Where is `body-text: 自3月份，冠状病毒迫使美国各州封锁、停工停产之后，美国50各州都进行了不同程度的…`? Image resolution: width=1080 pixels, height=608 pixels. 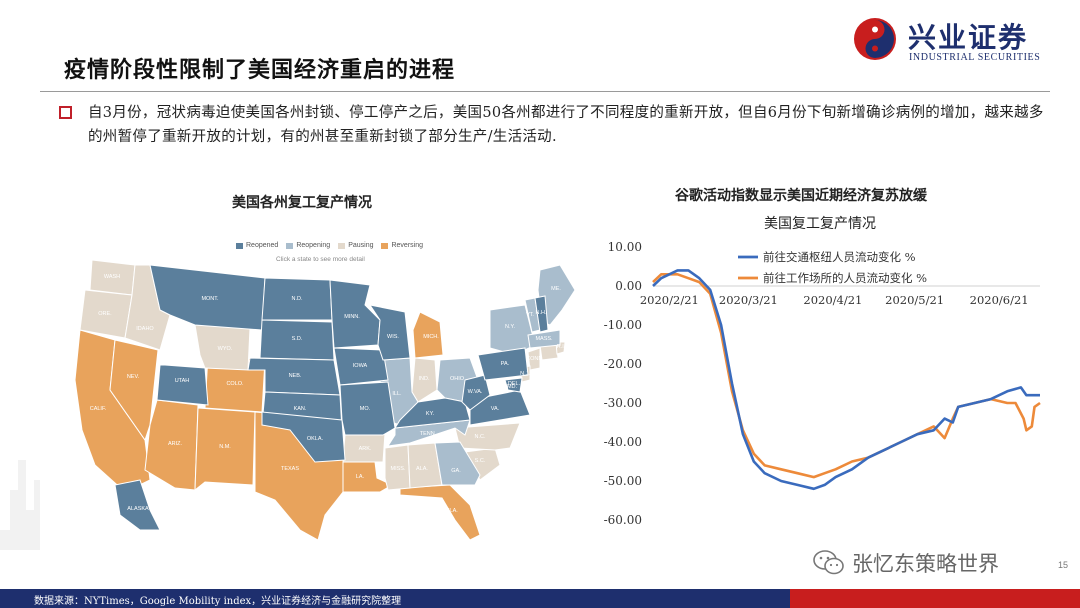 body-text: 自3月份，冠状病毒迫使美国各州封锁、停工停产之后，美国50各州都进行了不同程度的… is located at coordinates (566, 125).